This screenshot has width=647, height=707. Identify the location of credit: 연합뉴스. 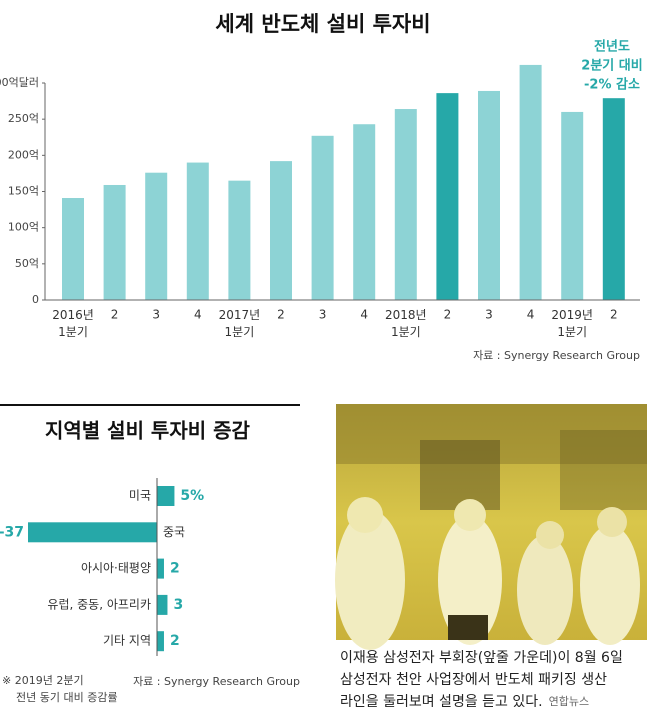
(569, 701).